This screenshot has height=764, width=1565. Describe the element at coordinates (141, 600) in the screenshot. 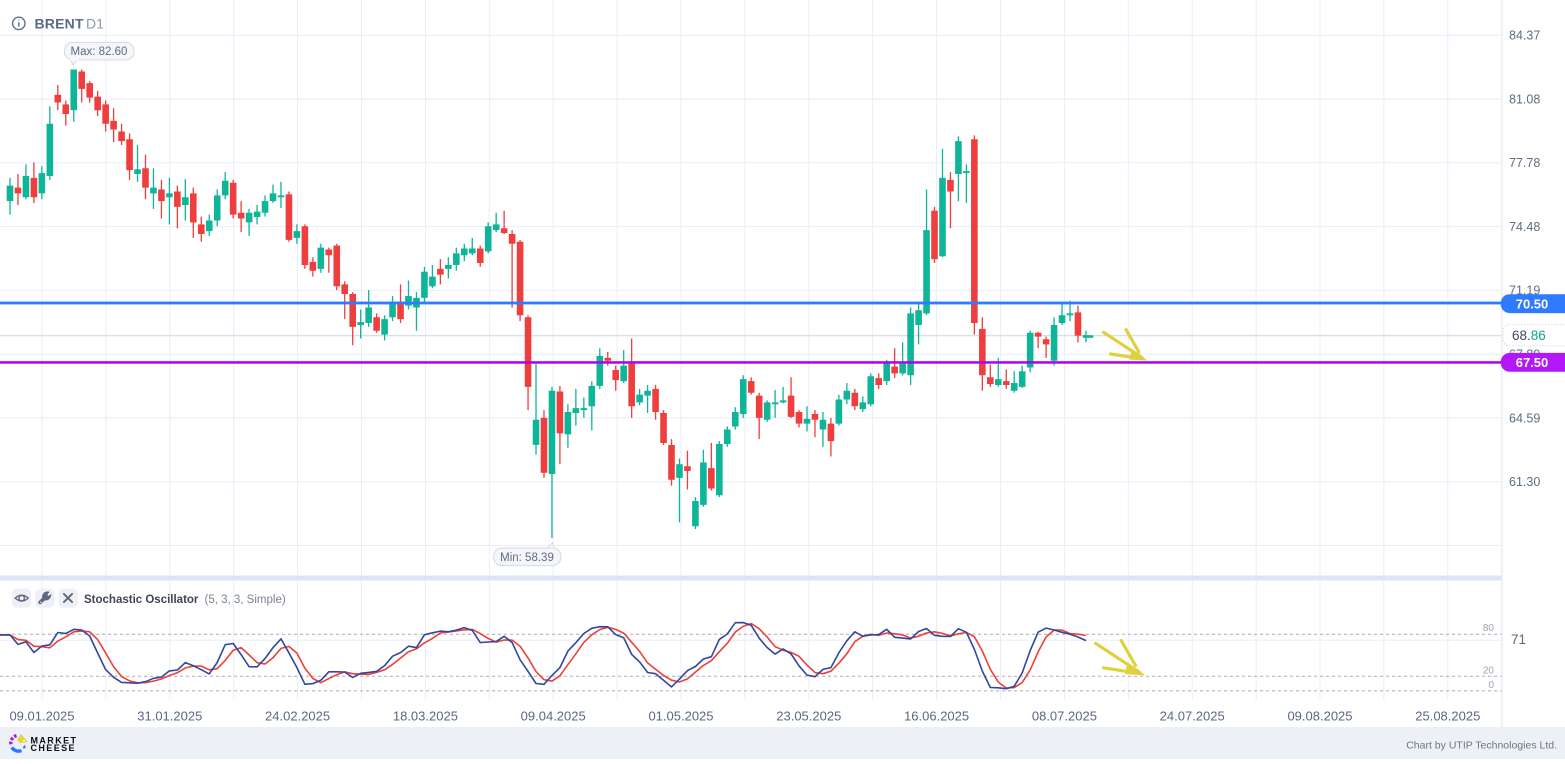

I see `svg-text: Stochastic Oscillator` at that location.